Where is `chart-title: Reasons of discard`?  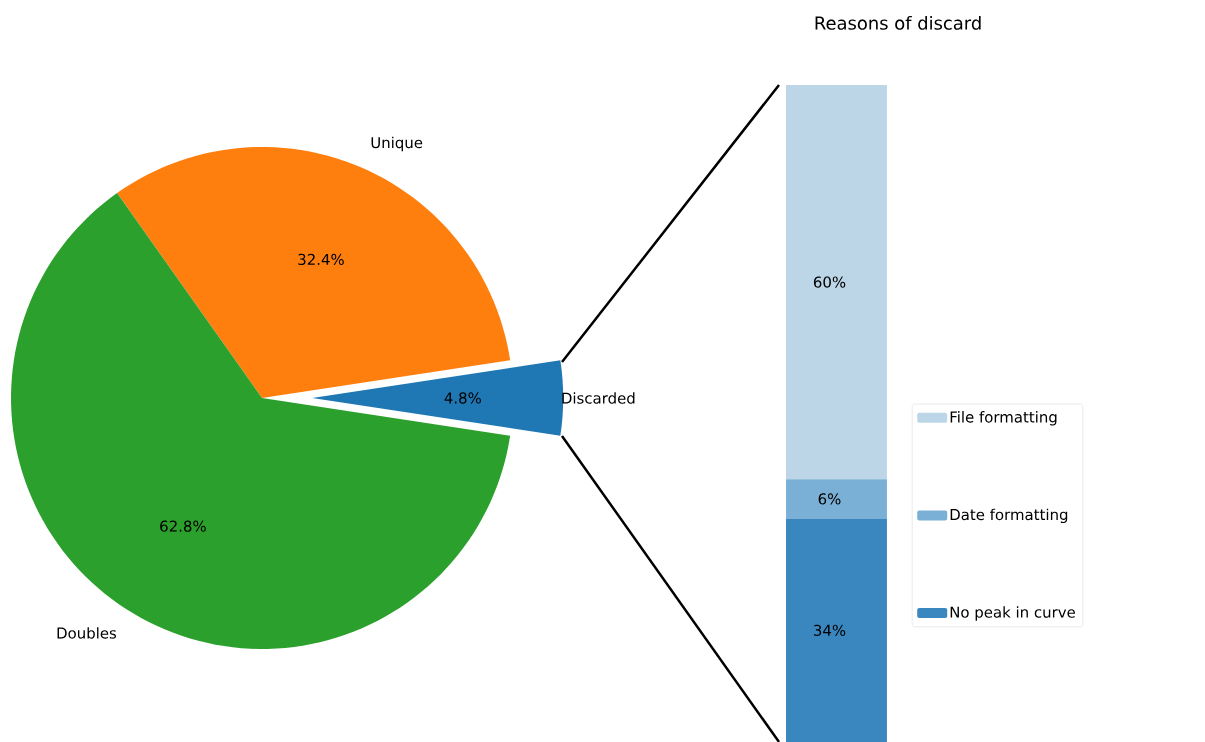
chart-title: Reasons of discard is located at coordinates (898, 22).